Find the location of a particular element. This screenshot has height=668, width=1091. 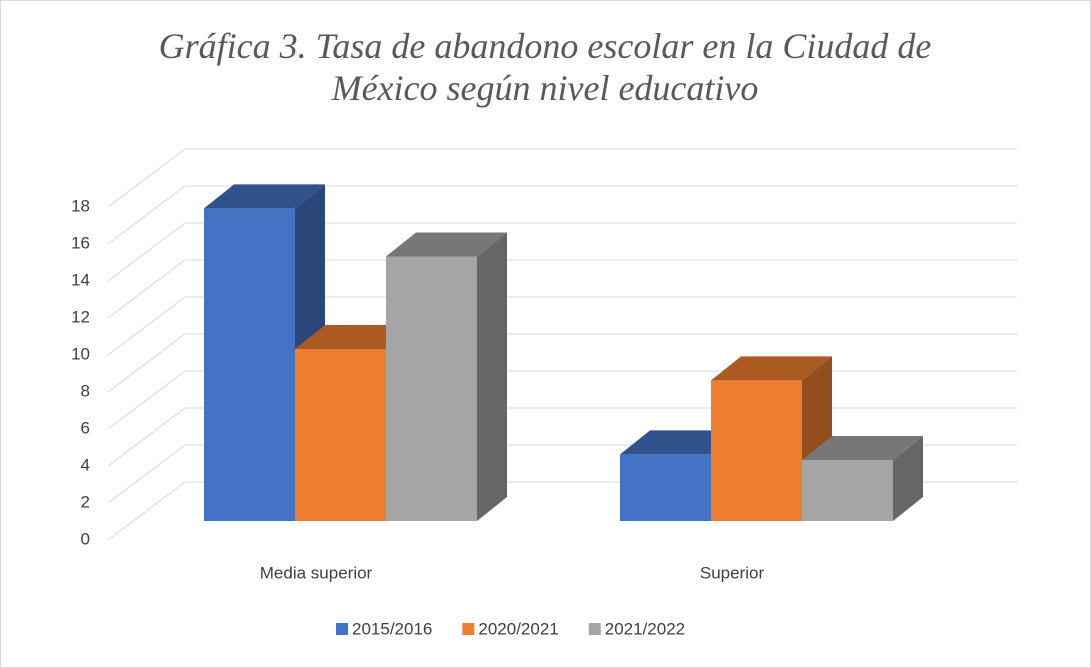

y-tick-label: 16 is located at coordinates (80, 242).